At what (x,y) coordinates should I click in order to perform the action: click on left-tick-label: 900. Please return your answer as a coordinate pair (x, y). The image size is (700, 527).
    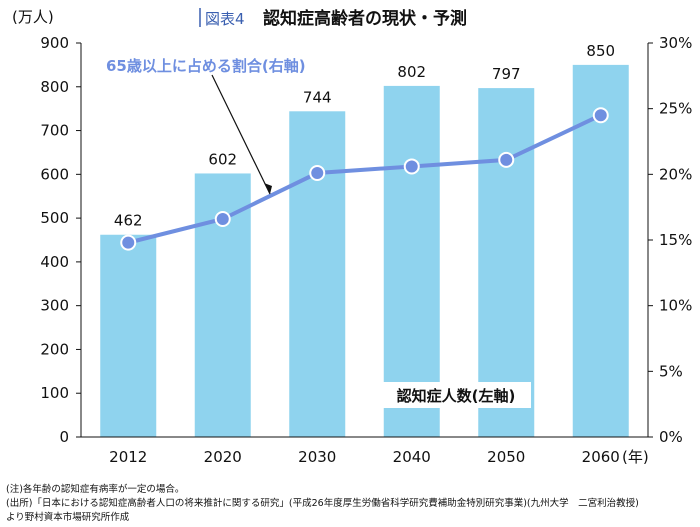
    Looking at the image, I should click on (54, 43).